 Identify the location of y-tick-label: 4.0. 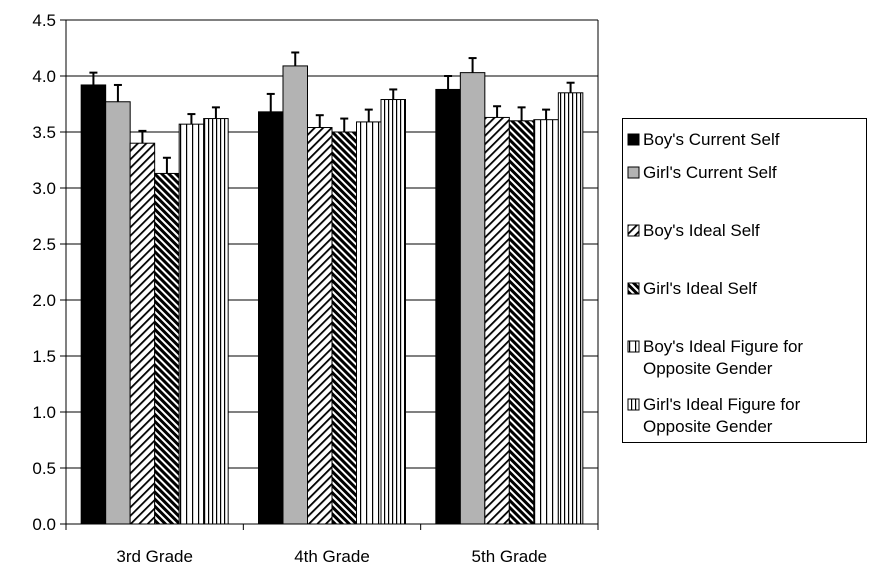
(44, 76).